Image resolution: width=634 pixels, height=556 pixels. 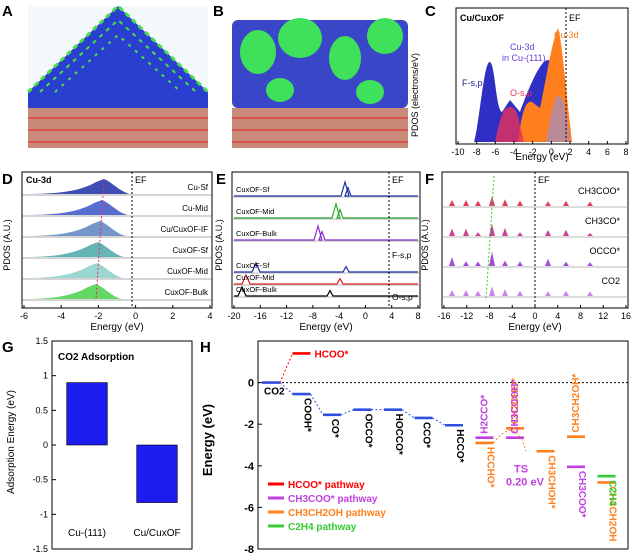 I want to click on panel-e-group-fsp: F-s,p, so click(x=402, y=255).